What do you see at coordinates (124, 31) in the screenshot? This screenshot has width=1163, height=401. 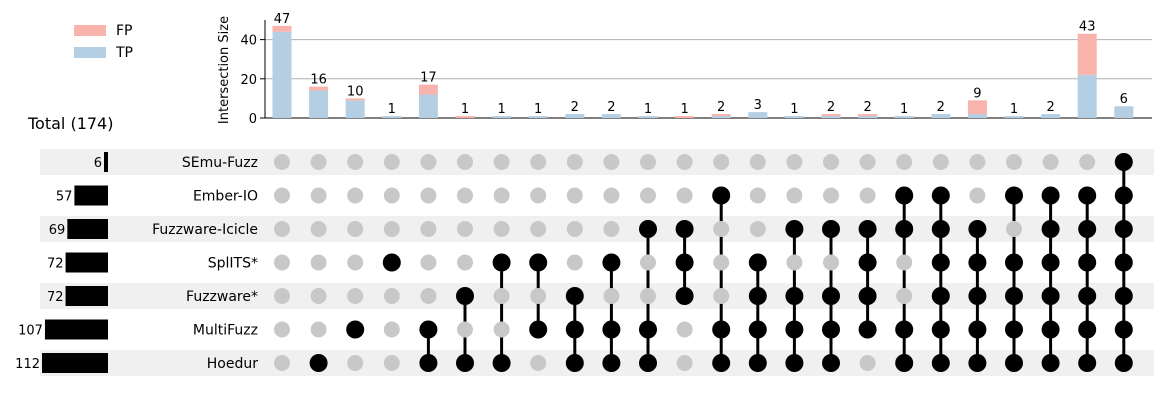 I see `legend-label-fp: FP` at bounding box center [124, 31].